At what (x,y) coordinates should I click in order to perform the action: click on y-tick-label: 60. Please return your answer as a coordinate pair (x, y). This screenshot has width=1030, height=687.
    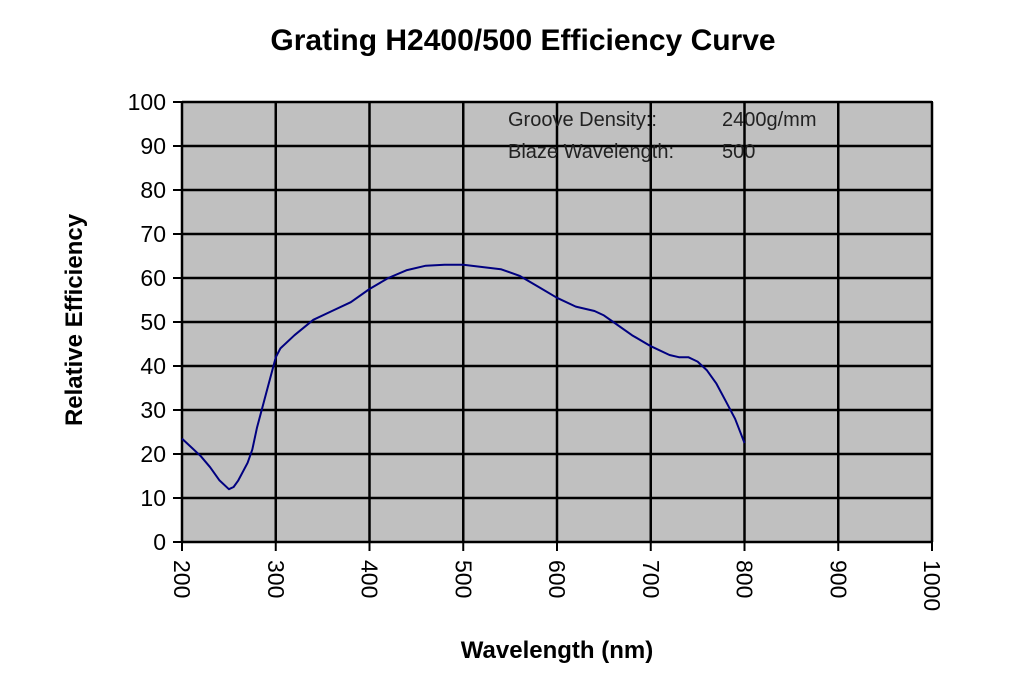
    Looking at the image, I should click on (153, 278).